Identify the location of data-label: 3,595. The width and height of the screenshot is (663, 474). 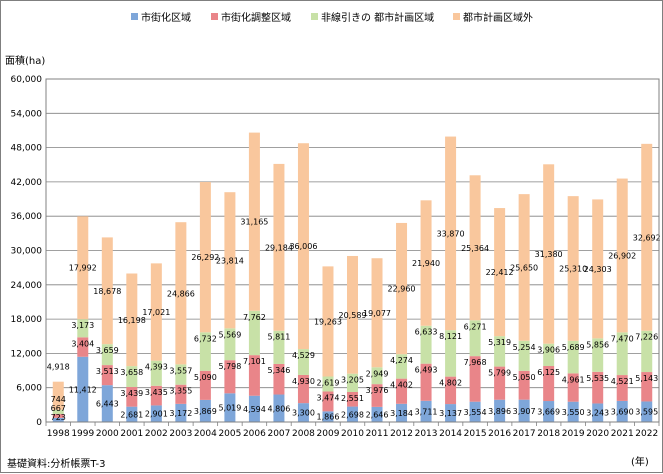
(646, 412).